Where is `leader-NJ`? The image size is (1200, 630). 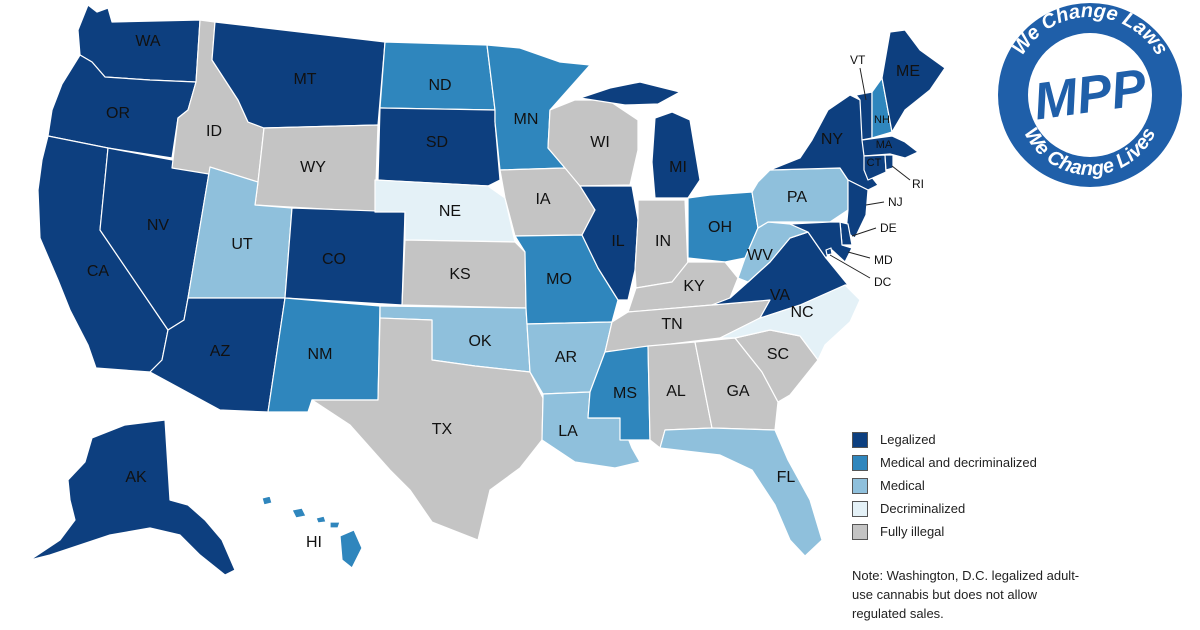 leader-NJ is located at coordinates (875, 203).